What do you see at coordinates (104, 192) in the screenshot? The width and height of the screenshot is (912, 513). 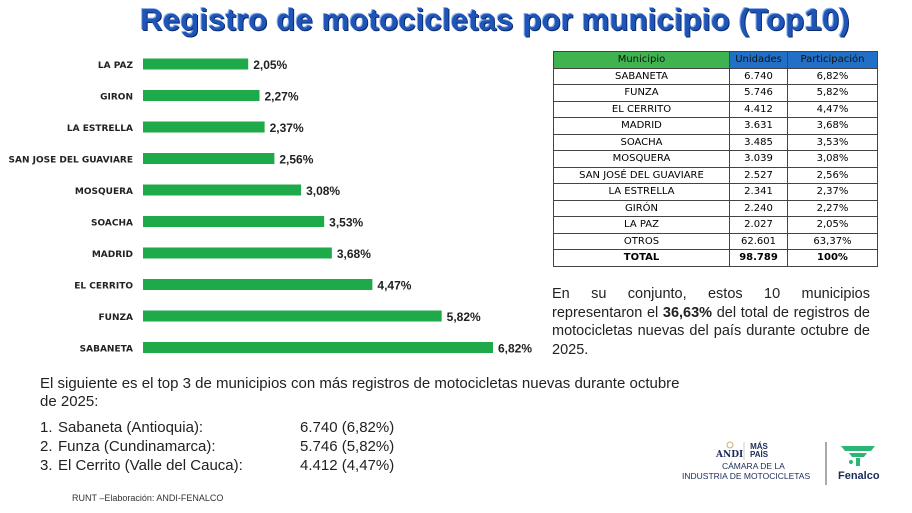 I see `category-label: MOSQUERA` at bounding box center [104, 192].